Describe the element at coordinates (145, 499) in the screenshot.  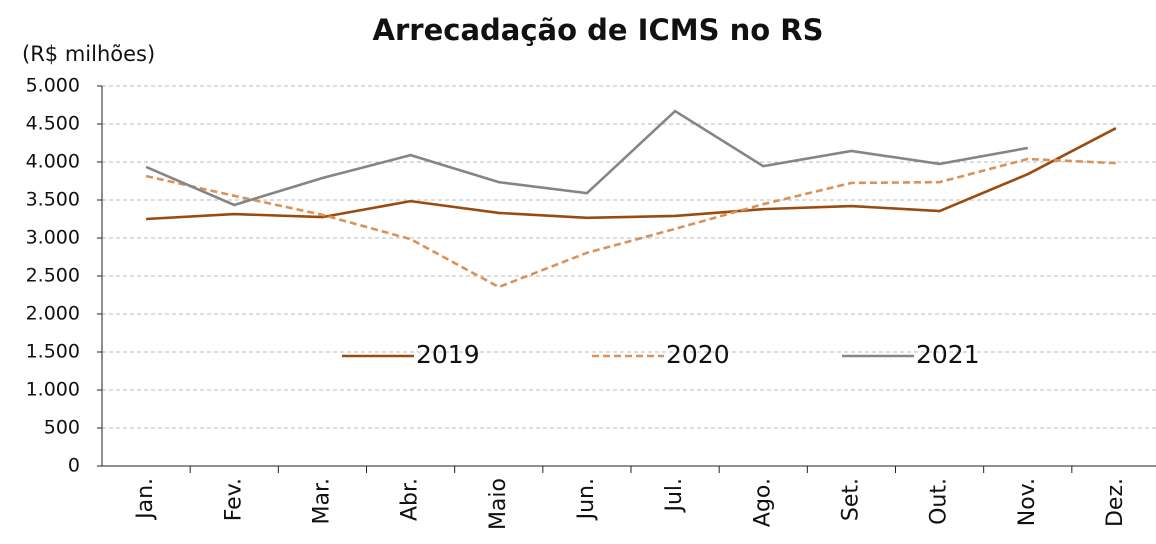
I see `x-tick-label: Jan.` at that location.